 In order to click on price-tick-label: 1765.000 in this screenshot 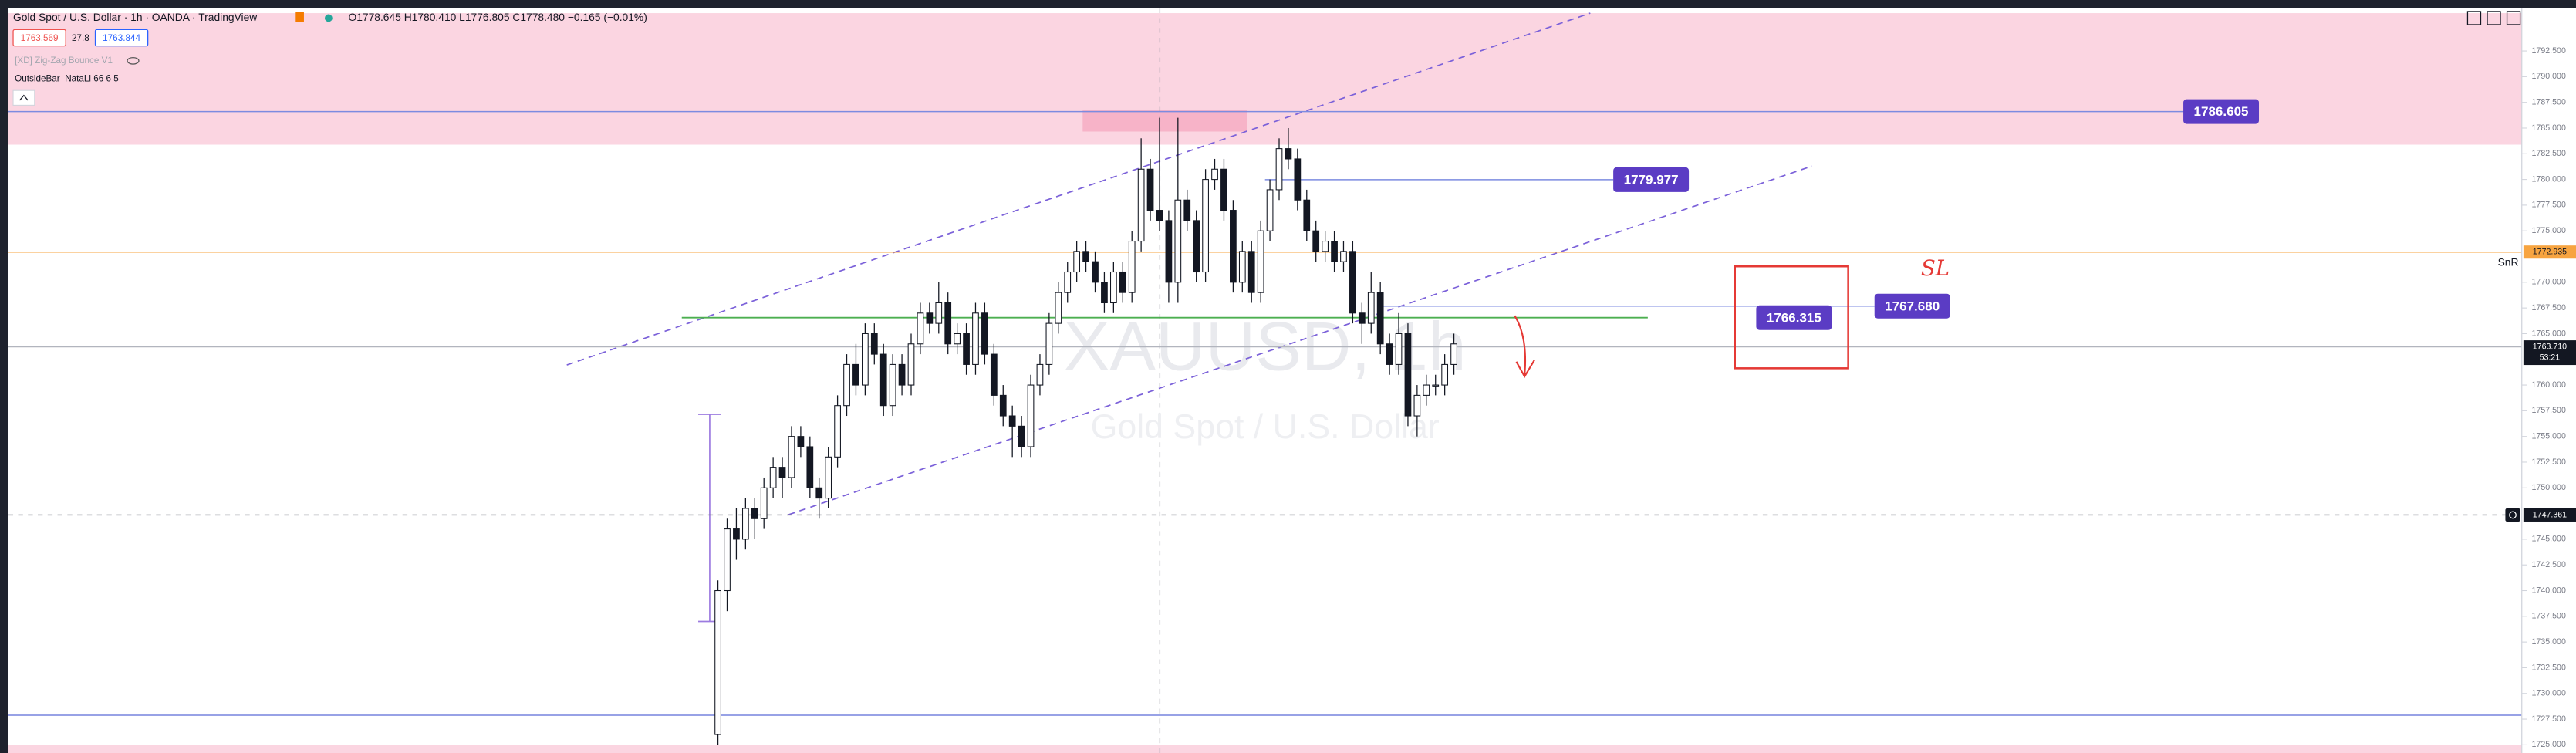, I will do `click(2549, 333)`.